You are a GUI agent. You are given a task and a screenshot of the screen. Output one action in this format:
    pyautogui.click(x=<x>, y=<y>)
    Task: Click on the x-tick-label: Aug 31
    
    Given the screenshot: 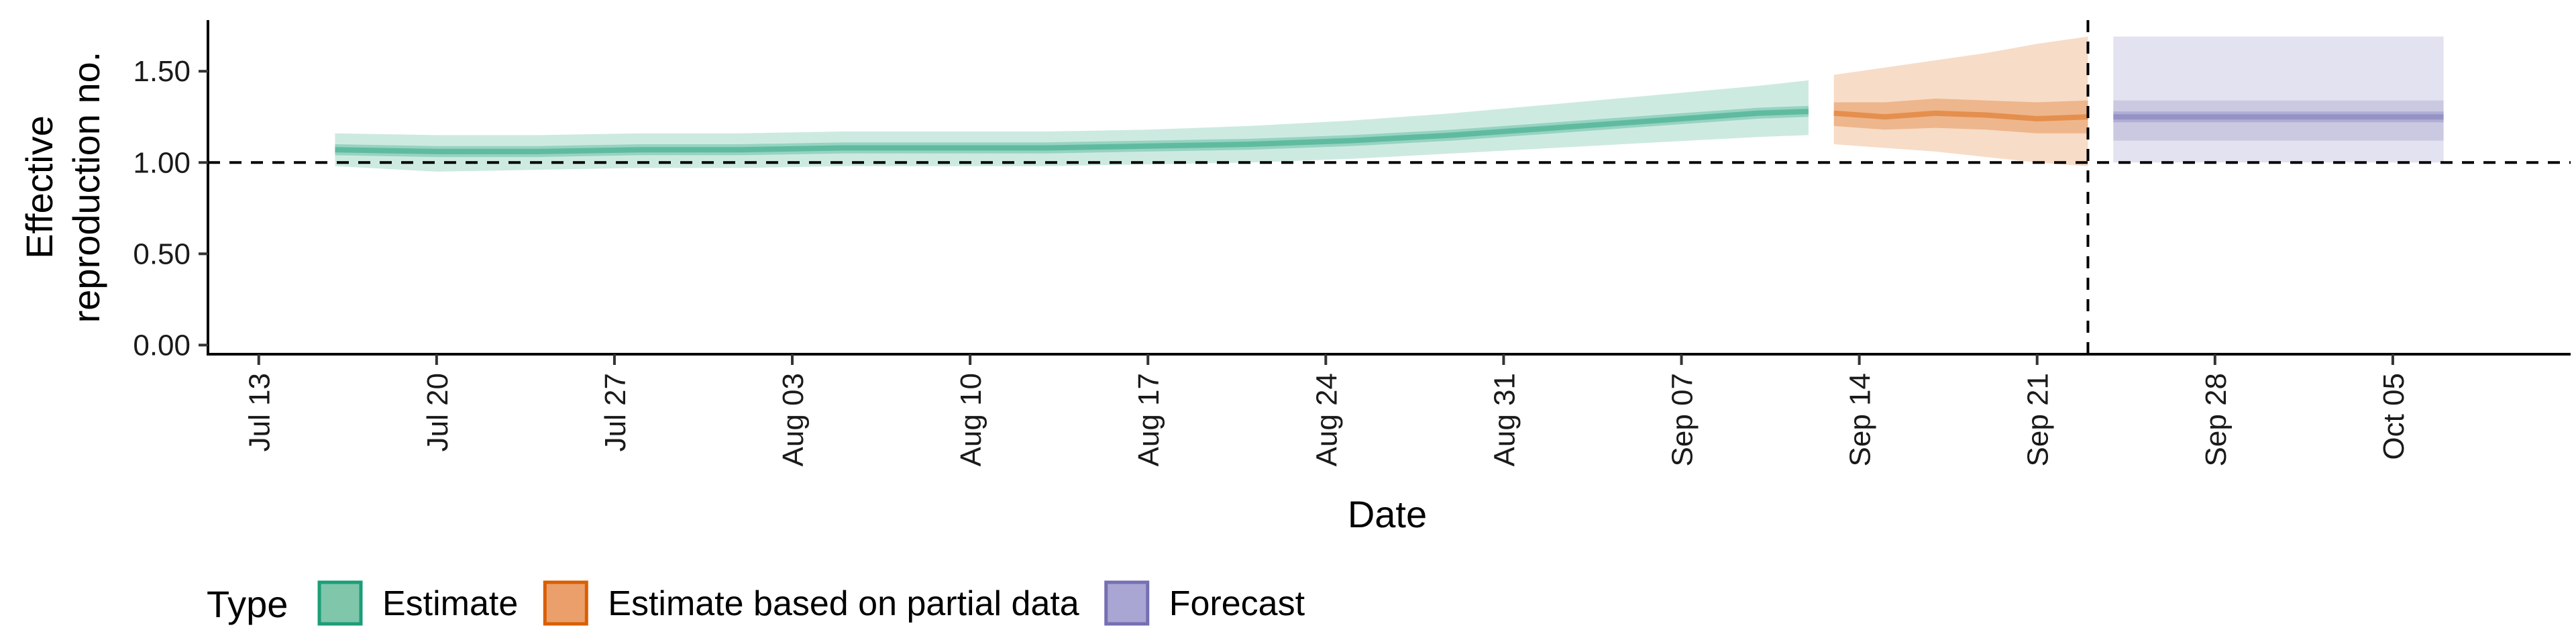 What is the action you would take?
    pyautogui.click(x=1504, y=419)
    